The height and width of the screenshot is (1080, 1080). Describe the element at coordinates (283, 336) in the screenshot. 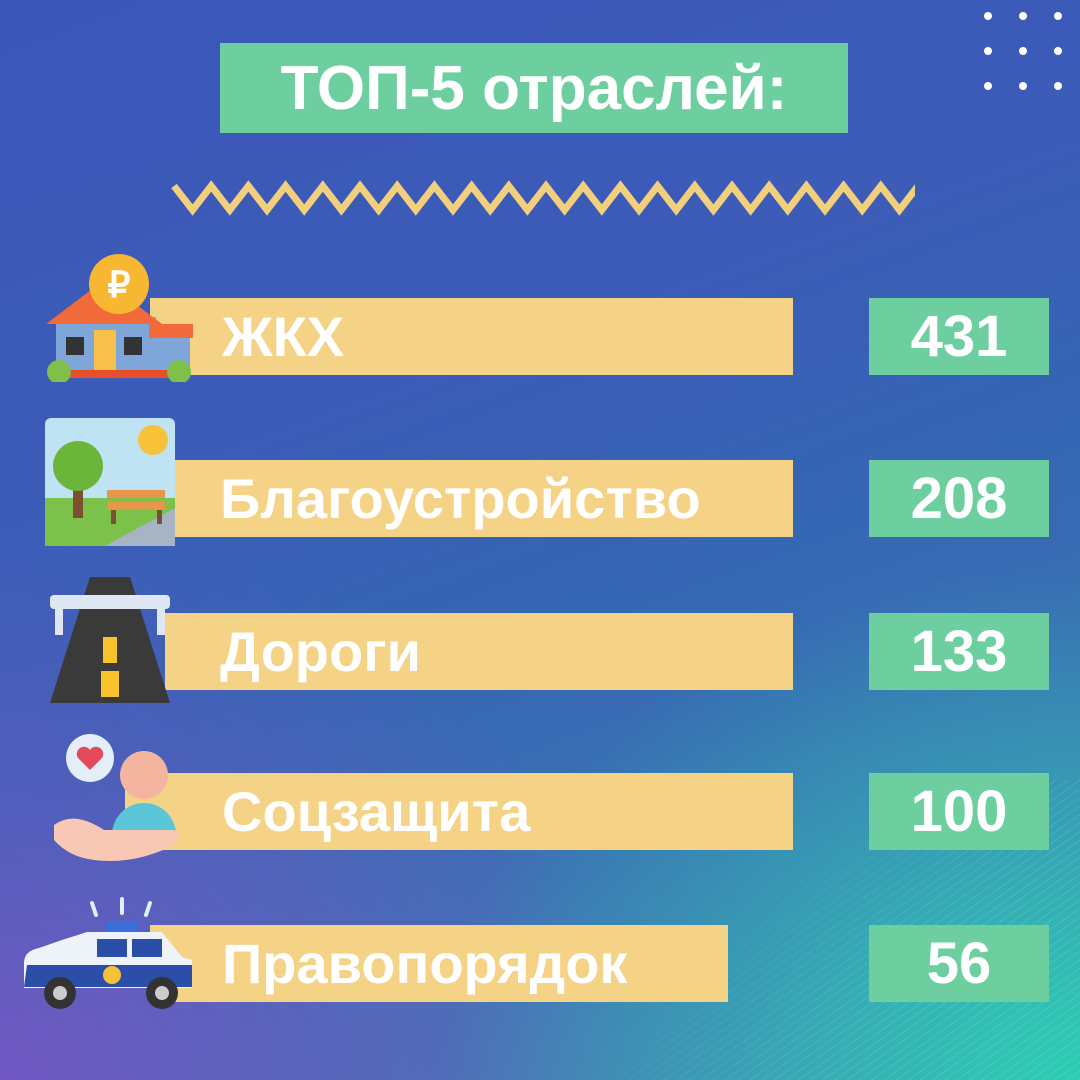

I see `industry-label: ЖКХ` at that location.